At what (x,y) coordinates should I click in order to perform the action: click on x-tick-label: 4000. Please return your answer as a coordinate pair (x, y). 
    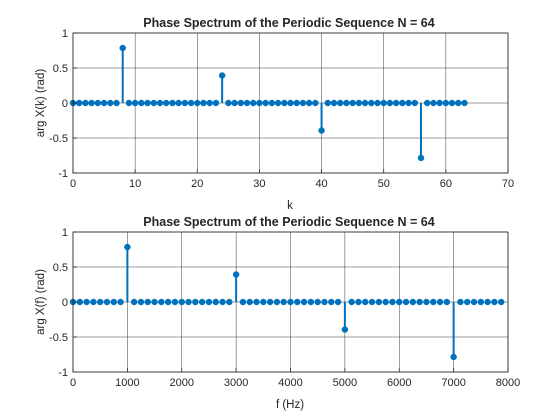
    Looking at the image, I should click on (290, 383).